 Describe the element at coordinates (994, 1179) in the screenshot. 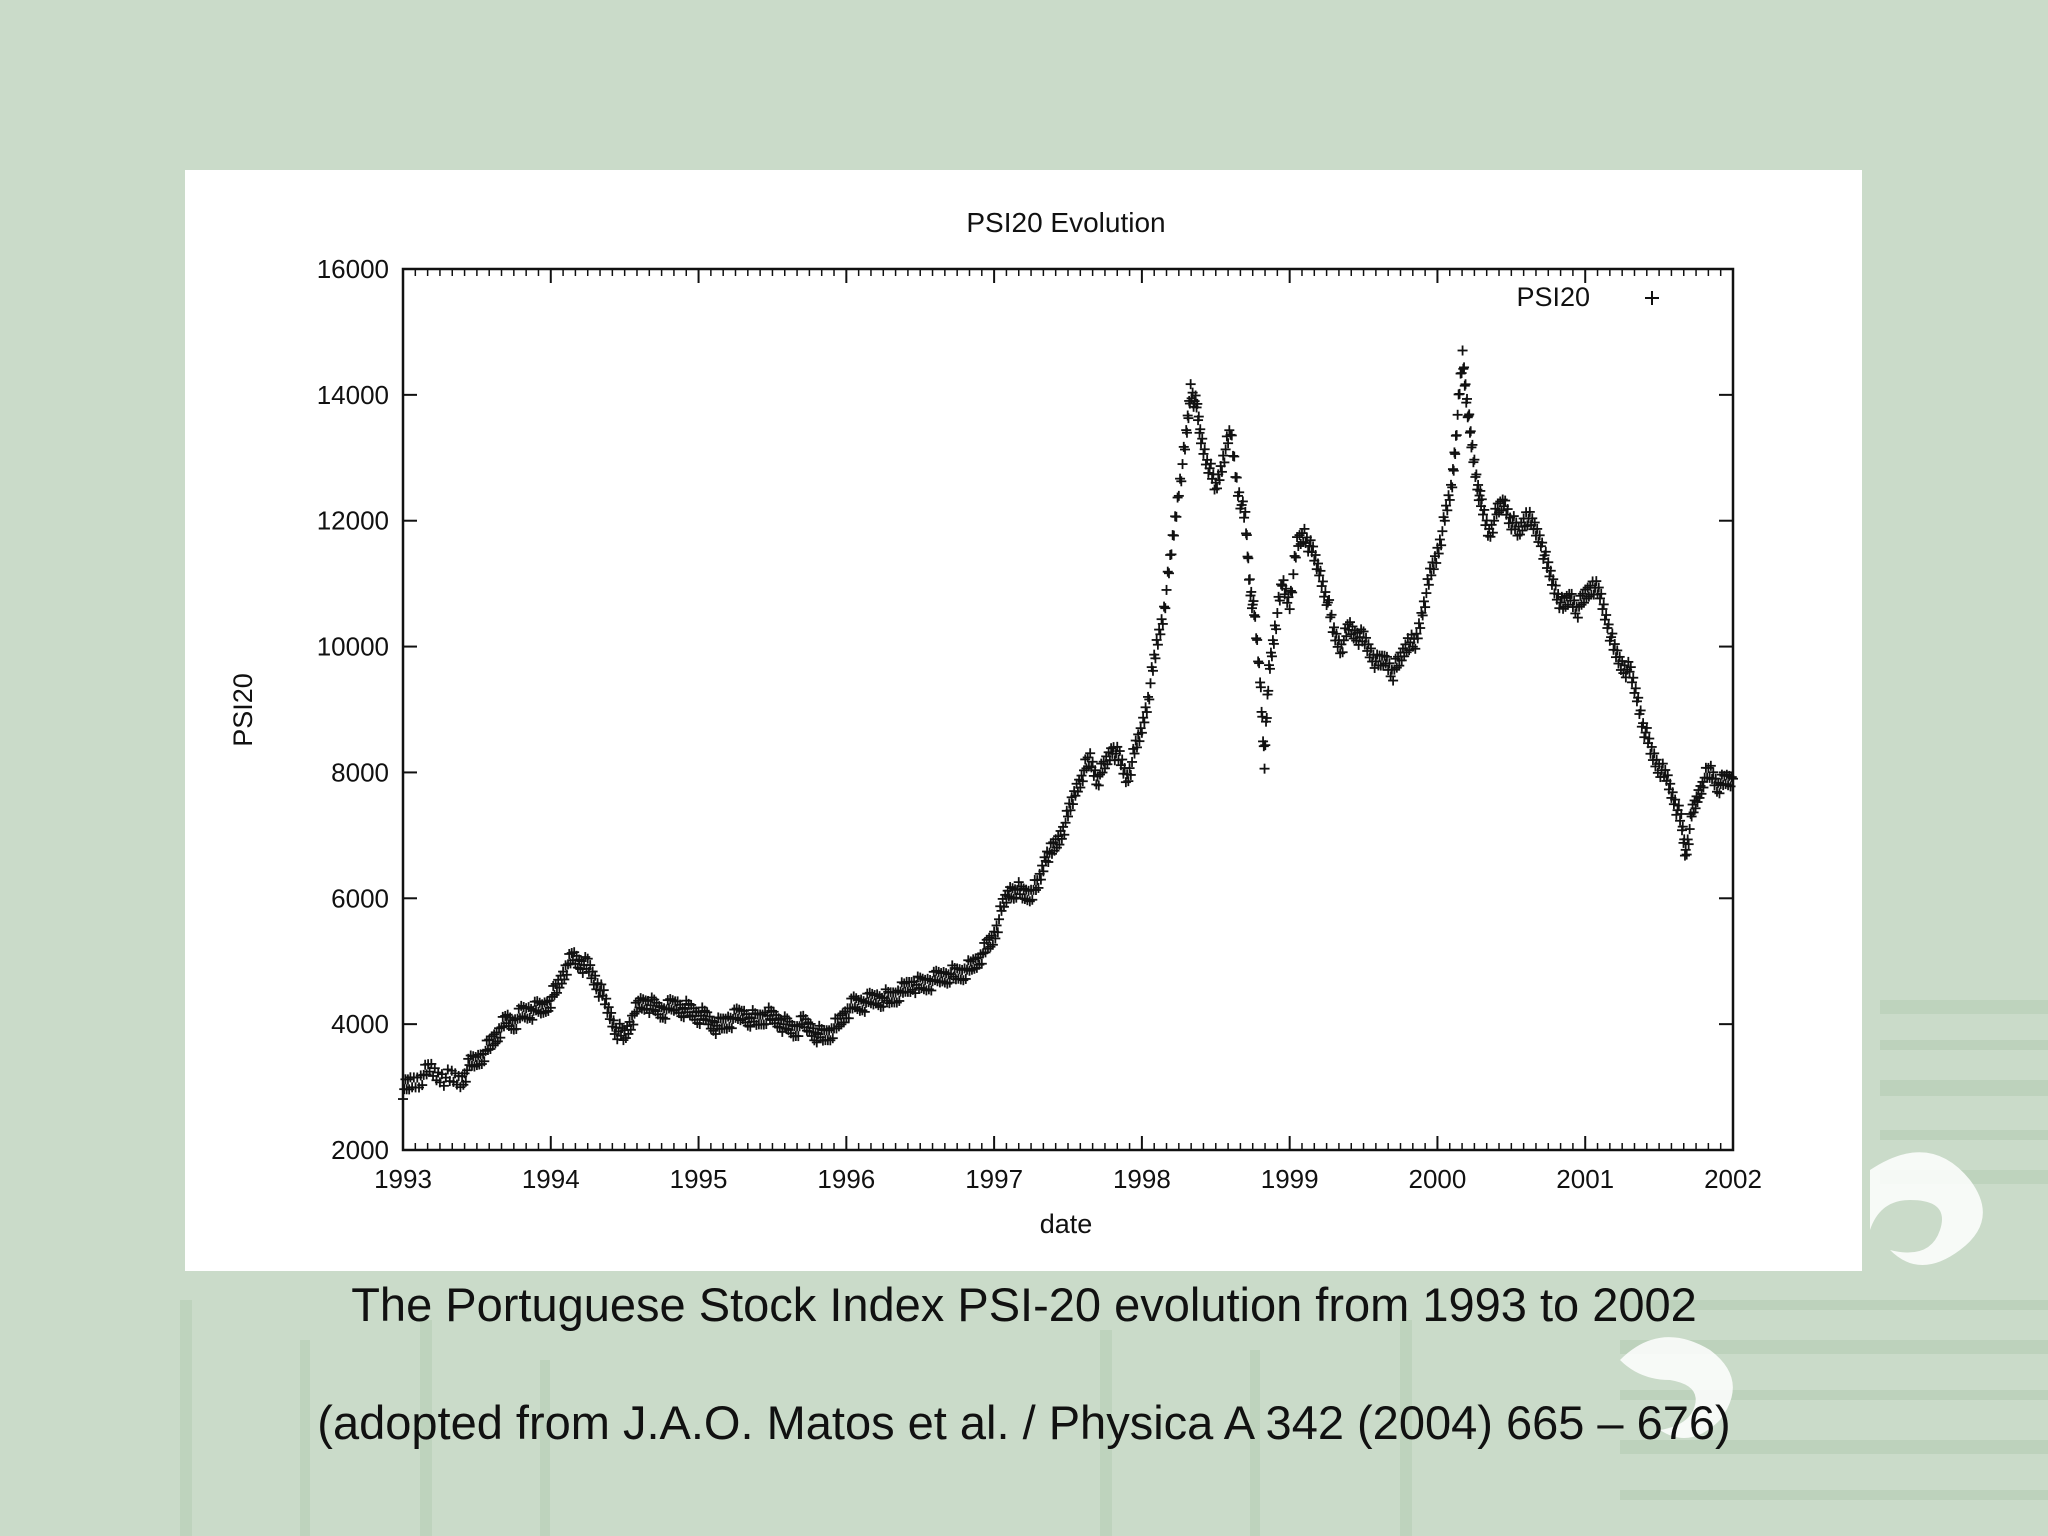

I see `x-tick-label: 1997` at that location.